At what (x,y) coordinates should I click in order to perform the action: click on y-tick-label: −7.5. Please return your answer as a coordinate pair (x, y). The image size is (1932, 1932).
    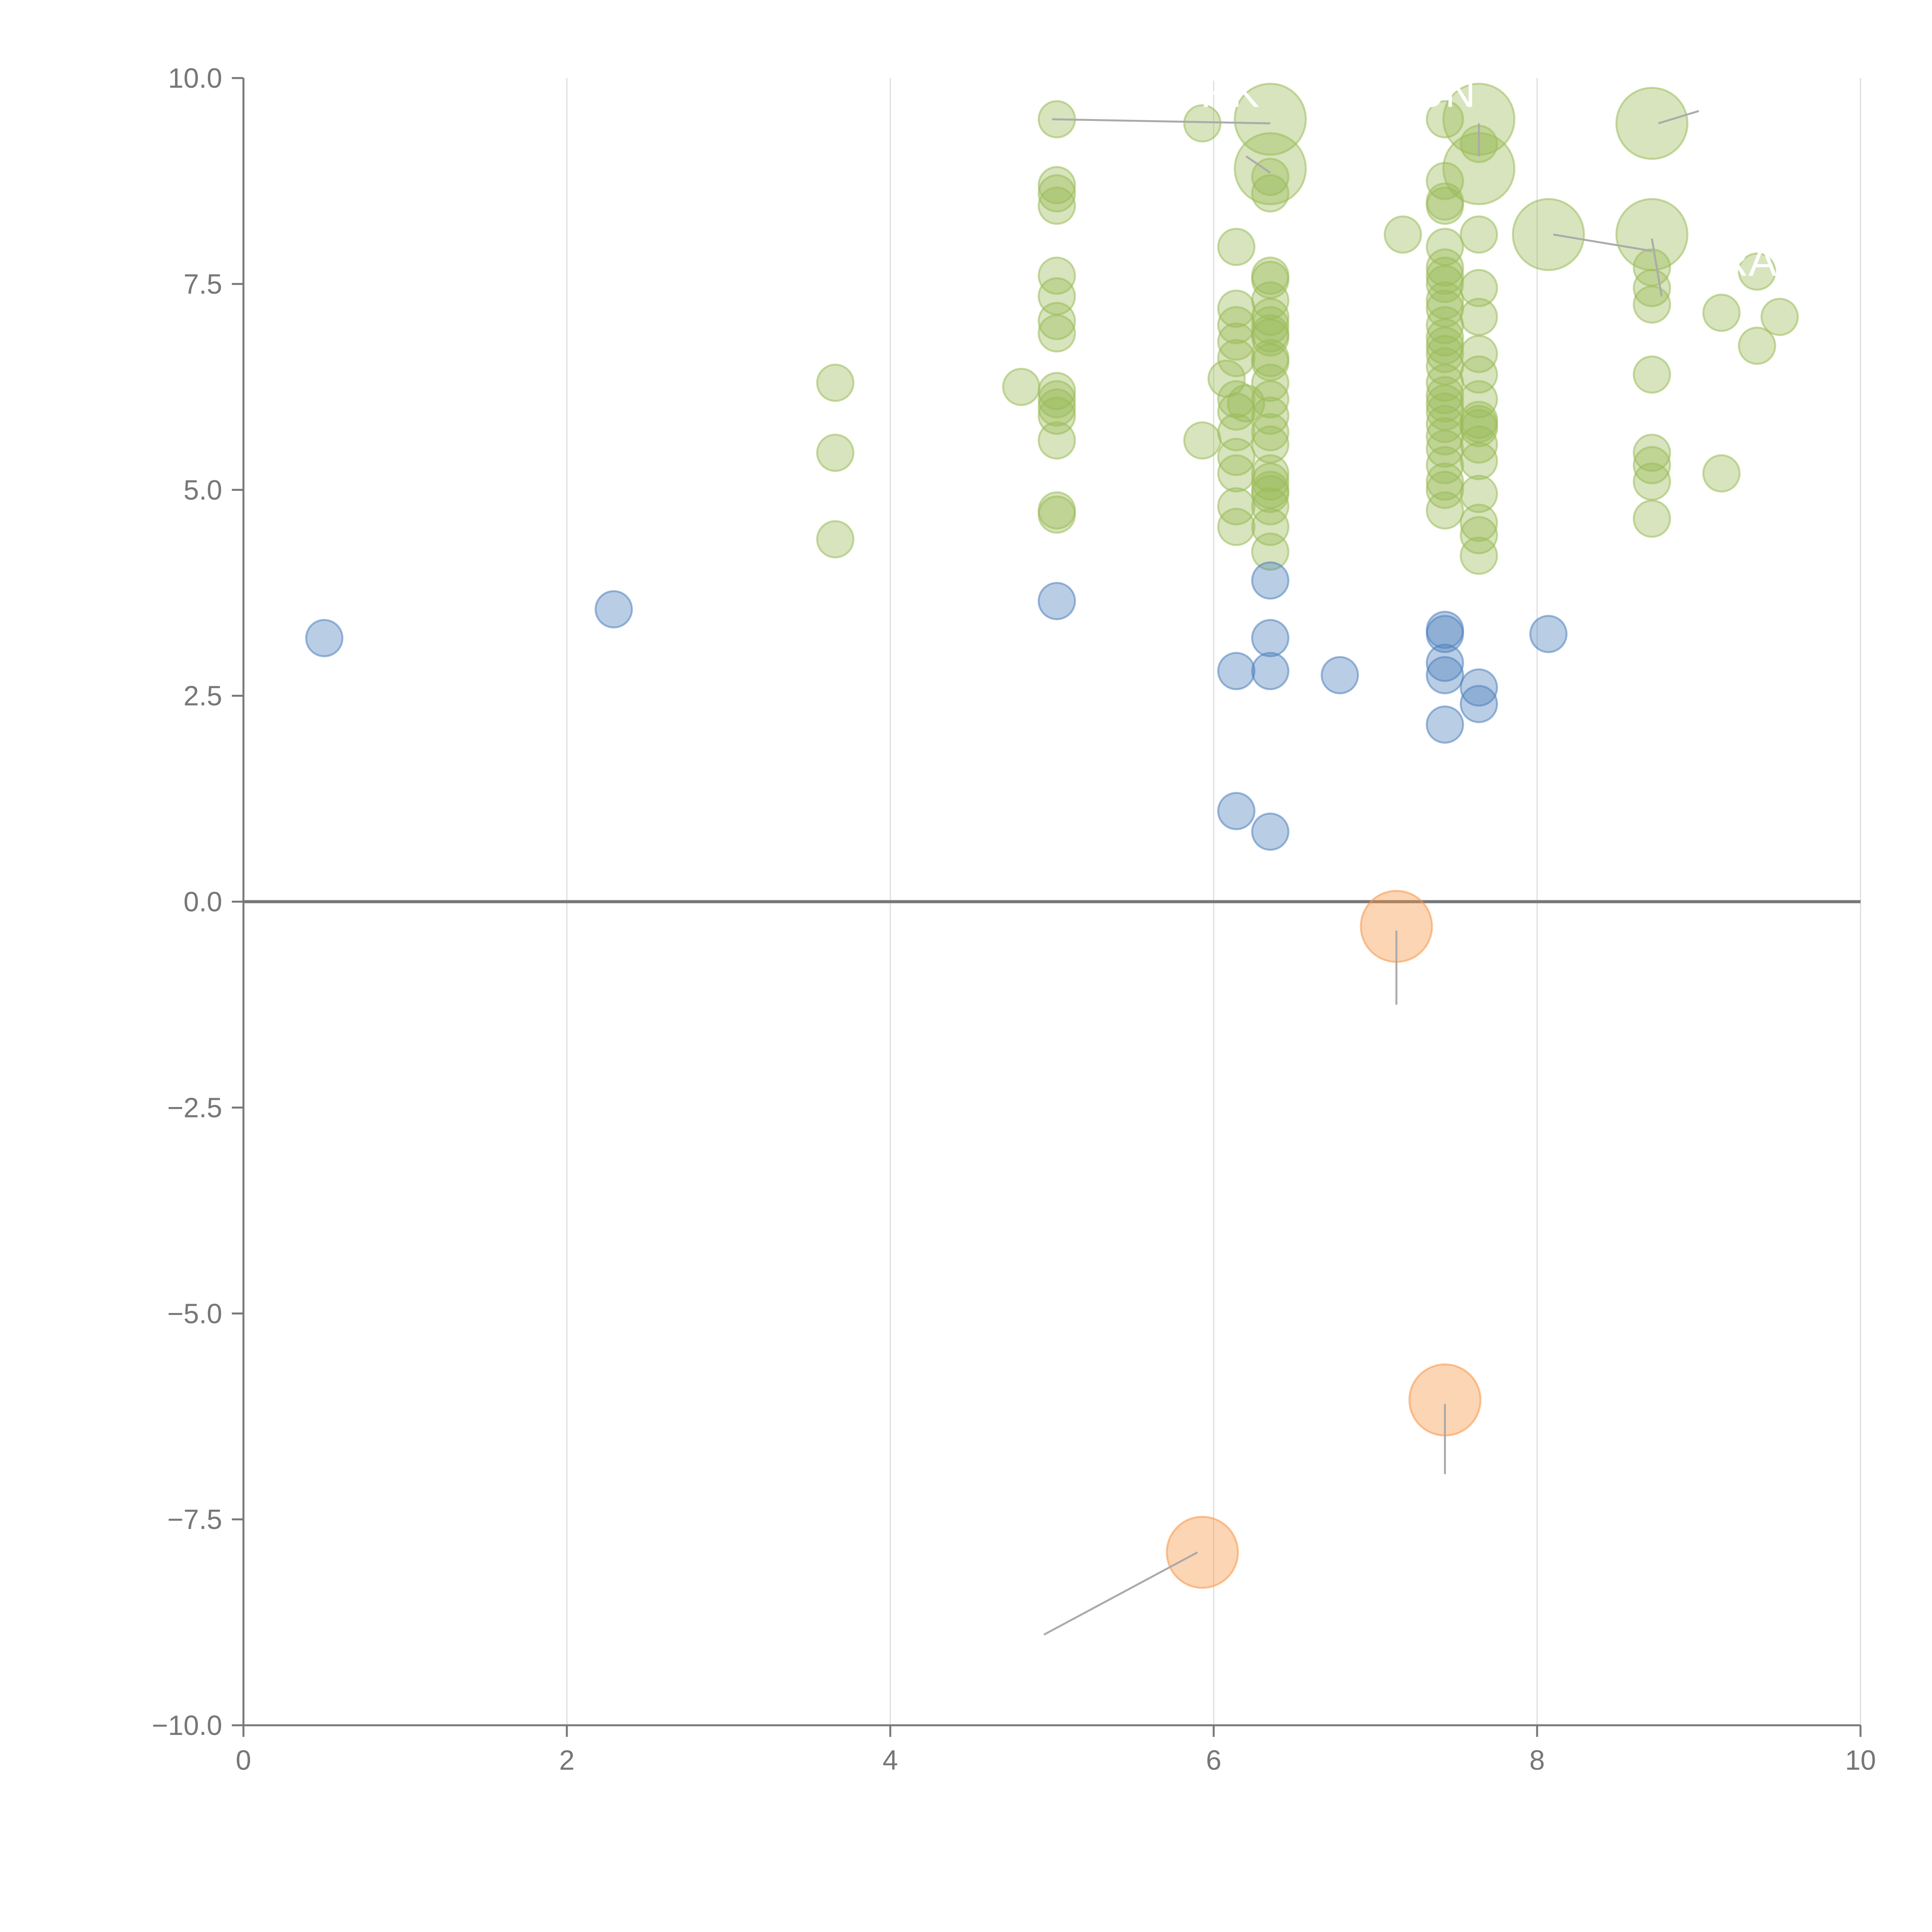
    Looking at the image, I should click on (194, 1519).